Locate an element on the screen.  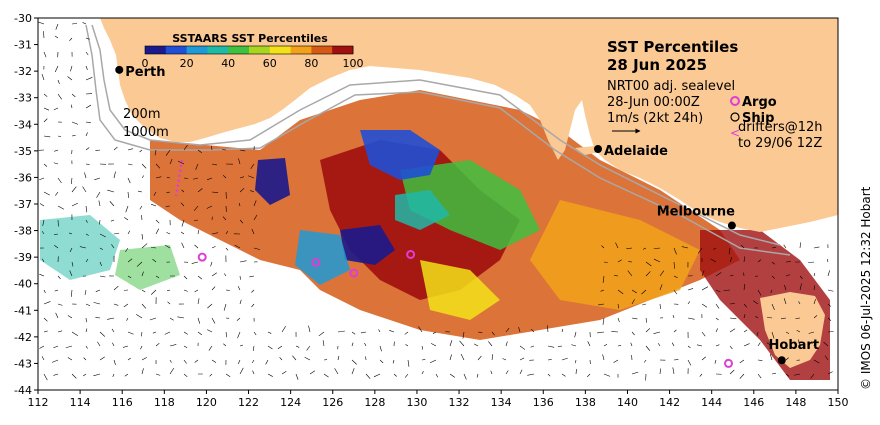
lon-tick-label: 146 is located at coordinates (753, 402).